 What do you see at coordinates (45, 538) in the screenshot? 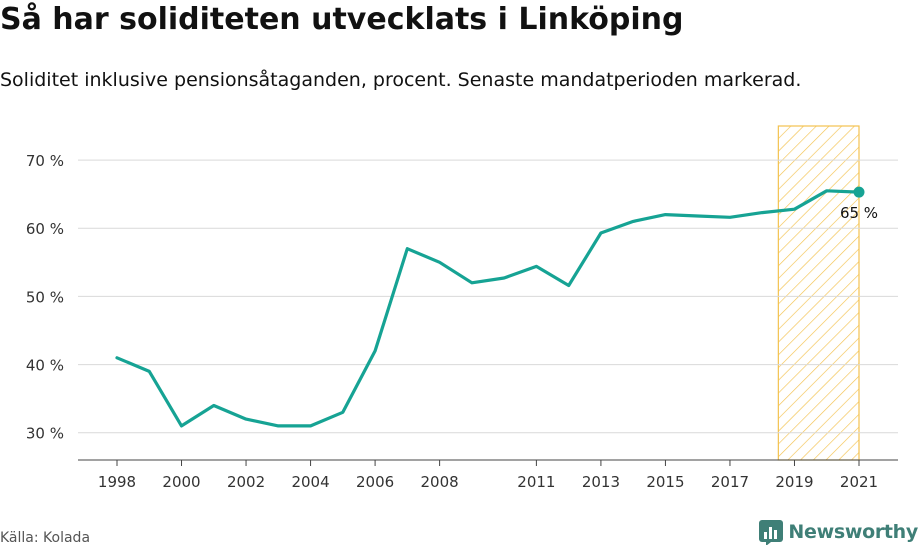
I see `source-note: Källa: Kolada` at bounding box center [45, 538].